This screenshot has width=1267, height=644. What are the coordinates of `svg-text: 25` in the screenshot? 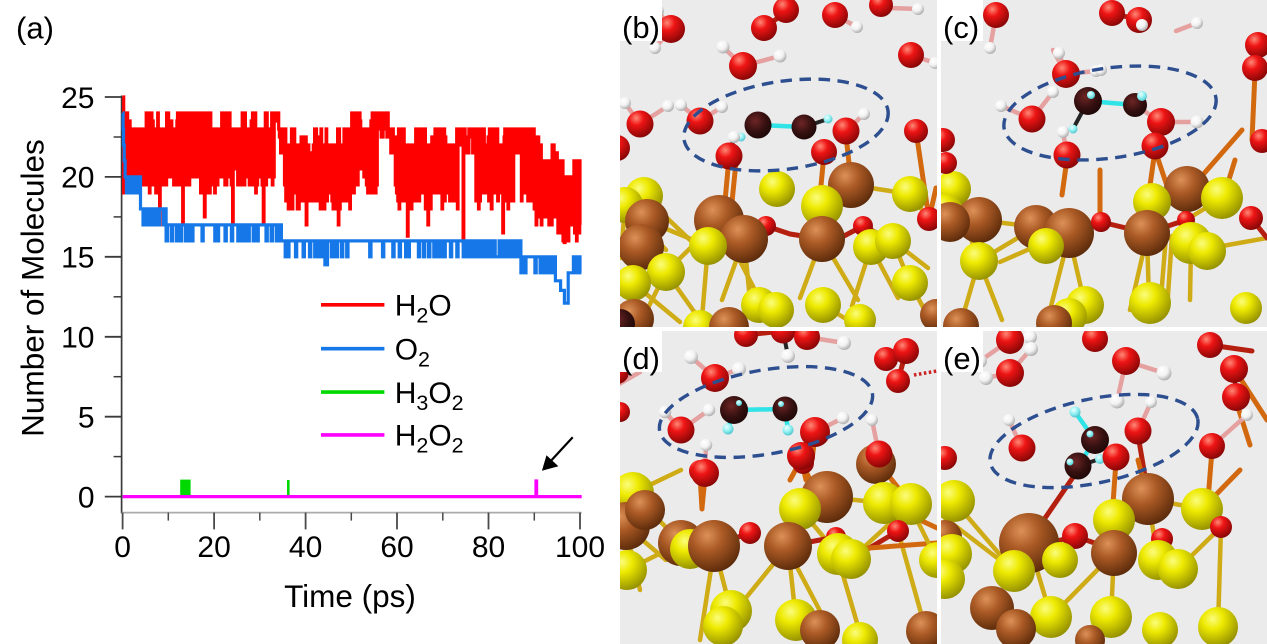 It's located at (77, 98).